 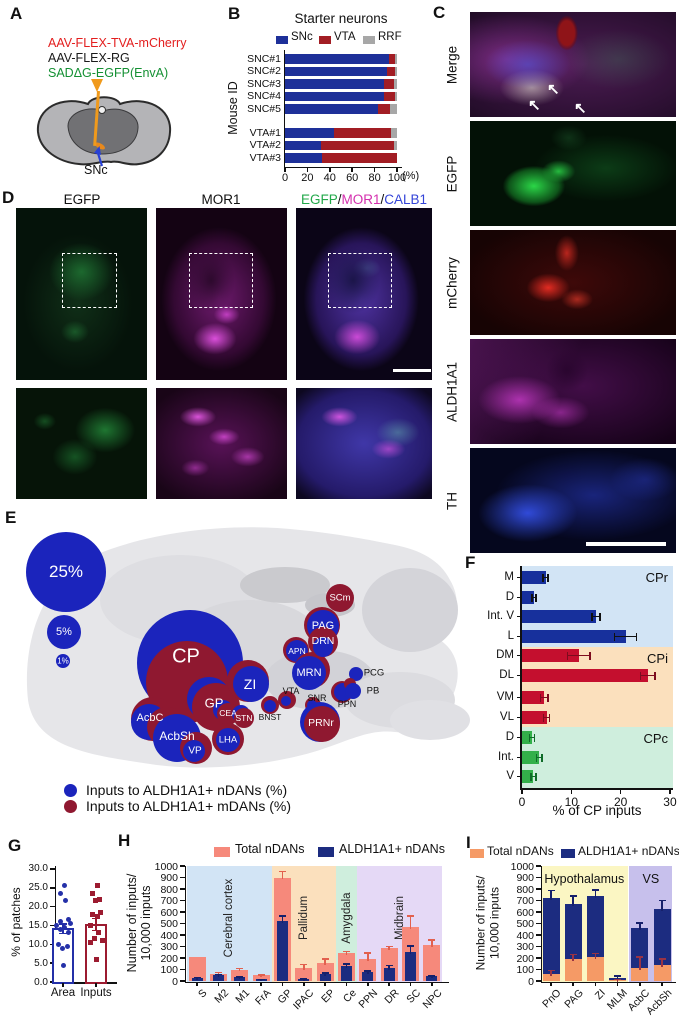 What do you see at coordinates (390, 37) in the screenshot?
I see `b-legend-label-rrf: RRF` at bounding box center [390, 37].